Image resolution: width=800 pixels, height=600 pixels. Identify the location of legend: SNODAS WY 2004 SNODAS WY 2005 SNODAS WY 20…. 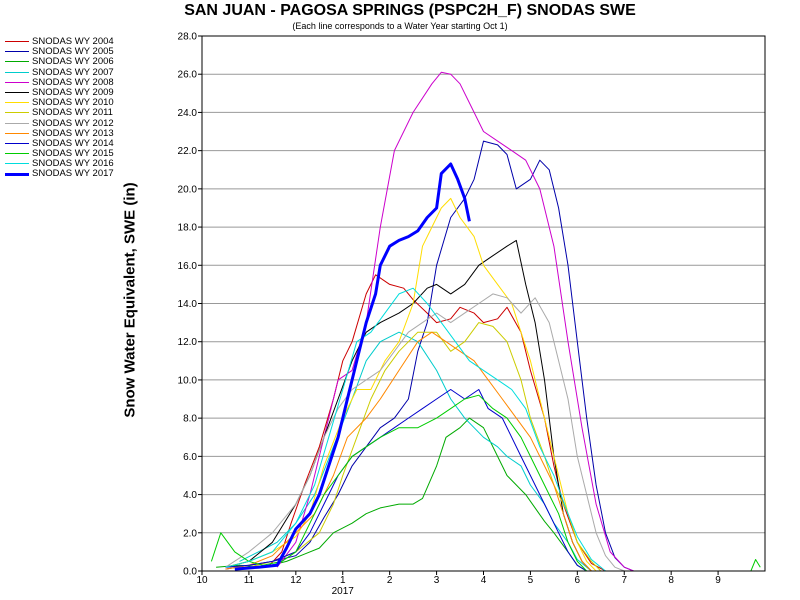
(70, 108).